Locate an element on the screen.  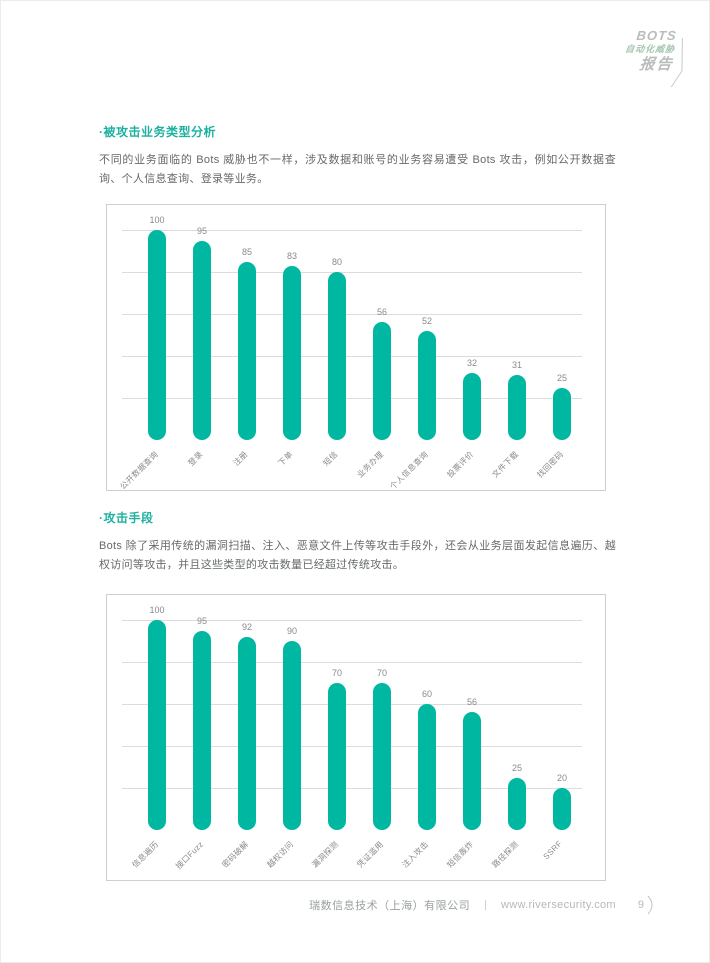
chart-value-label: 20 is located at coordinates (561, 778).